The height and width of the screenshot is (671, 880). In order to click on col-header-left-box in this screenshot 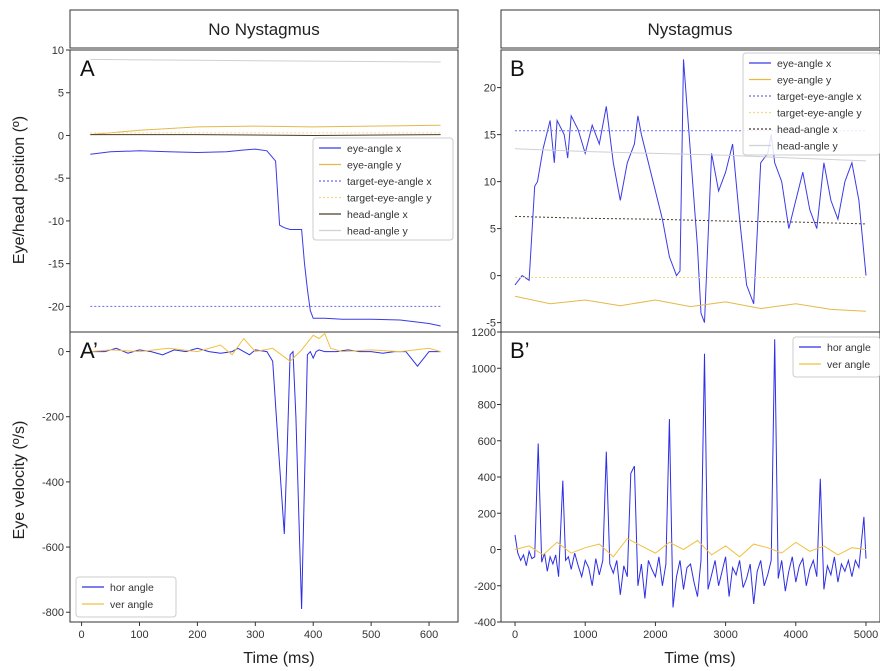, I will do `click(264, 29)`.